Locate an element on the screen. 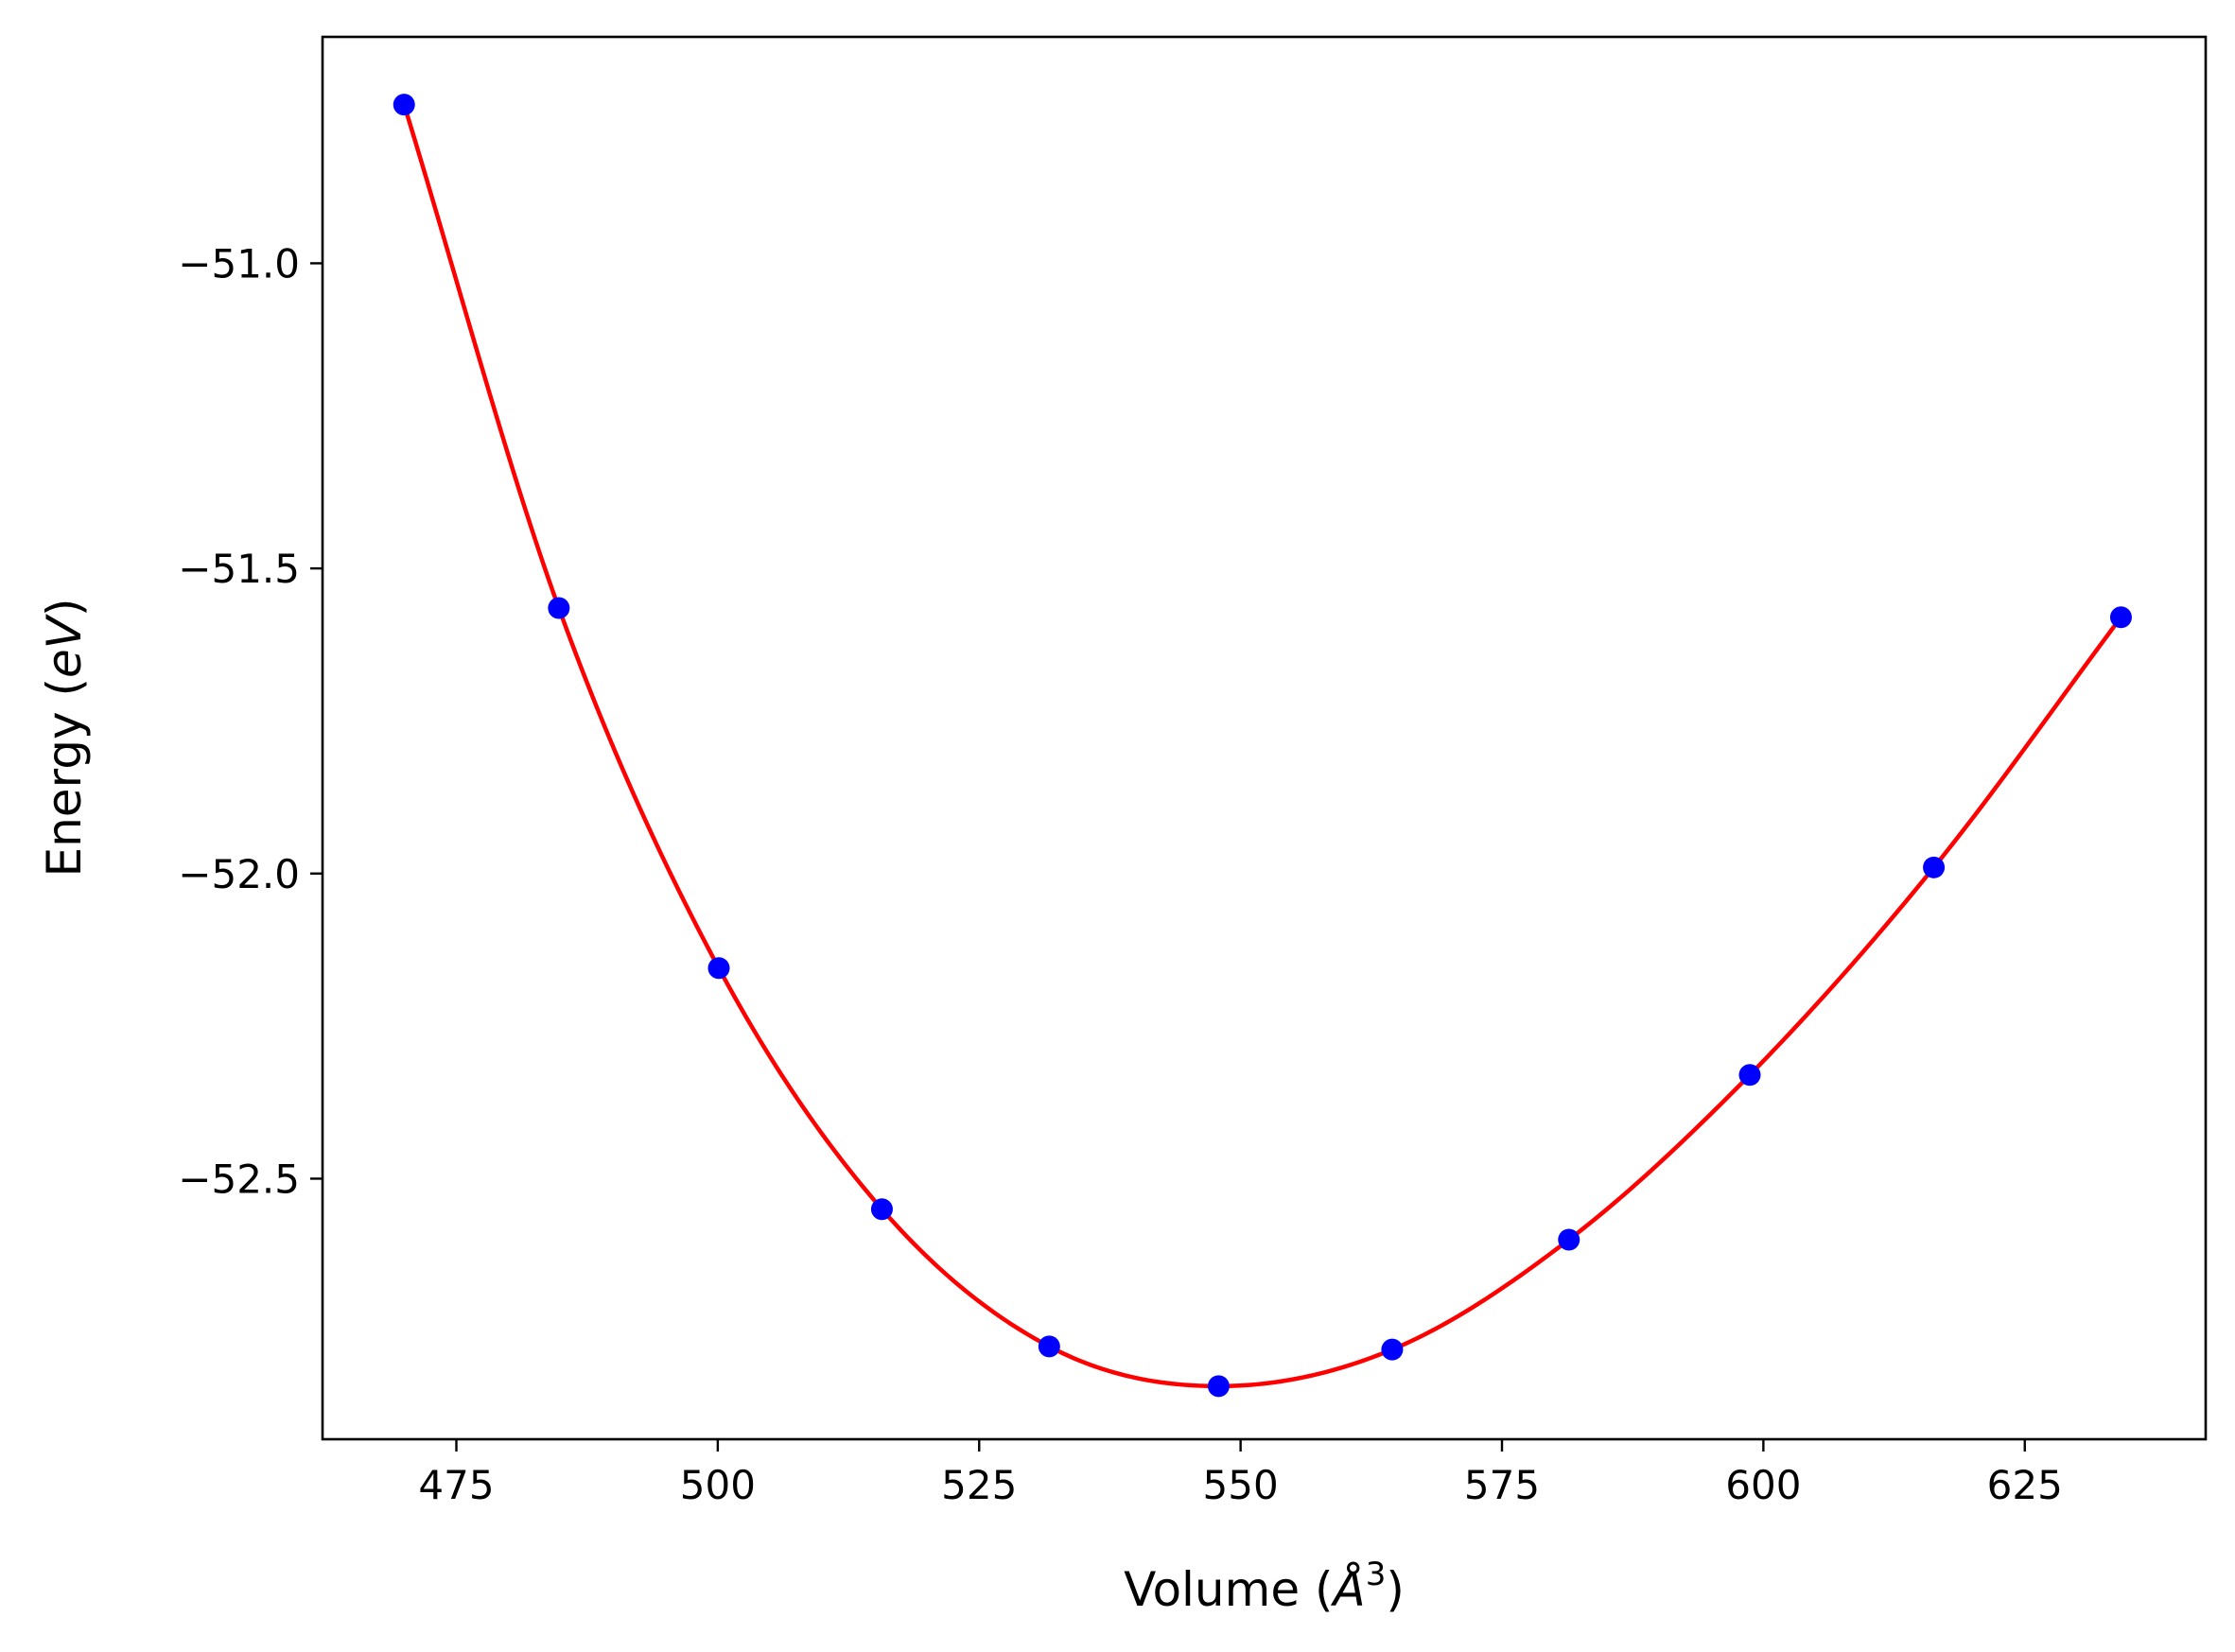 Image resolution: width=2235 pixels, height=1652 pixels. x-axis-label: Volume (Å3) is located at coordinates (1264, 1587).